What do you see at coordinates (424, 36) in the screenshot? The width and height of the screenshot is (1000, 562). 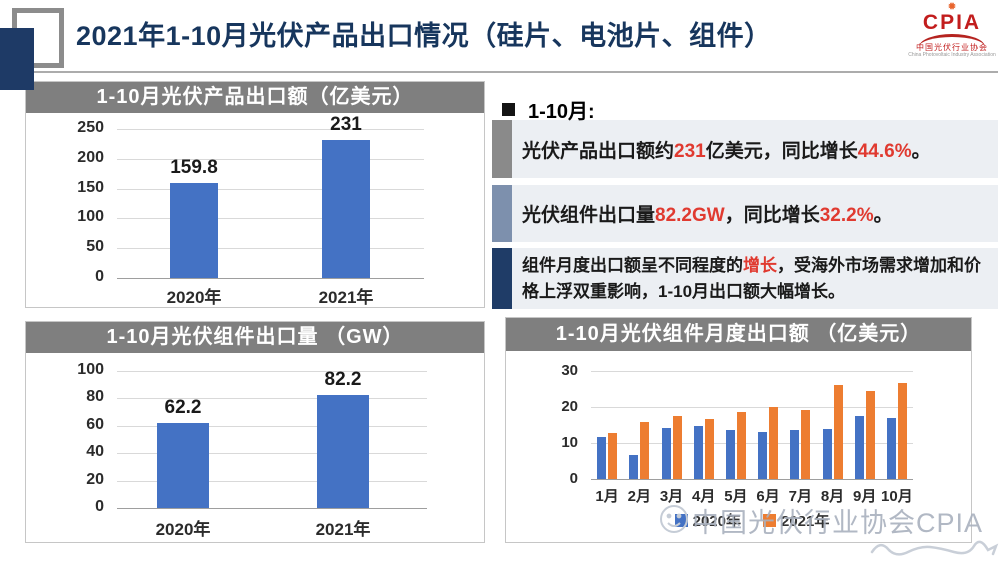 I see `page-title: 2021年1-10月光伏产品出口情况（硅片、电池片、组件）` at bounding box center [424, 36].